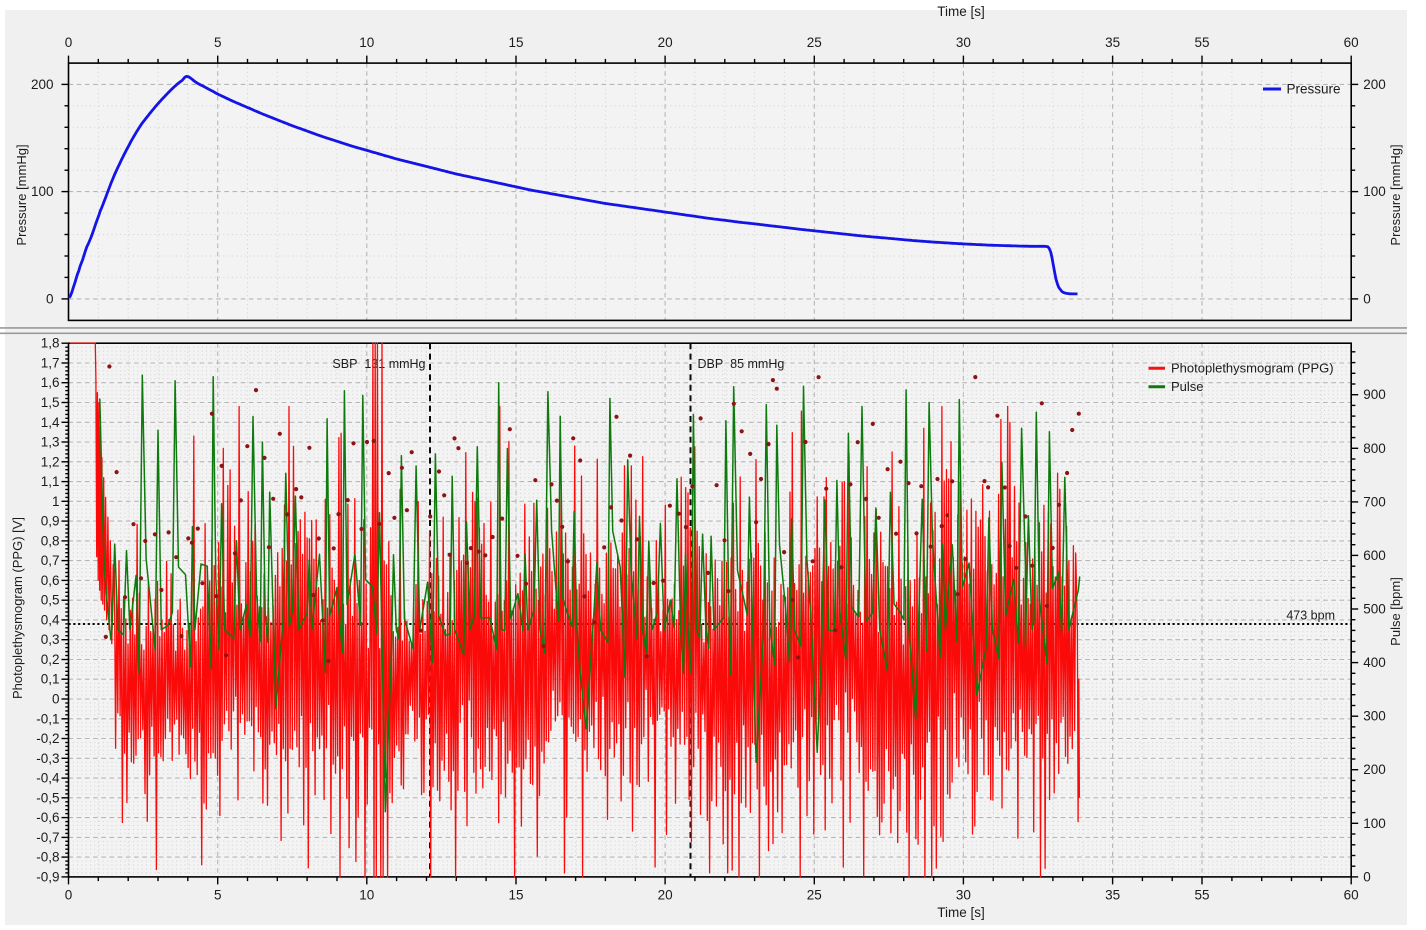  I want to click on svg-text: DBP 85 mmHg, so click(741, 364).